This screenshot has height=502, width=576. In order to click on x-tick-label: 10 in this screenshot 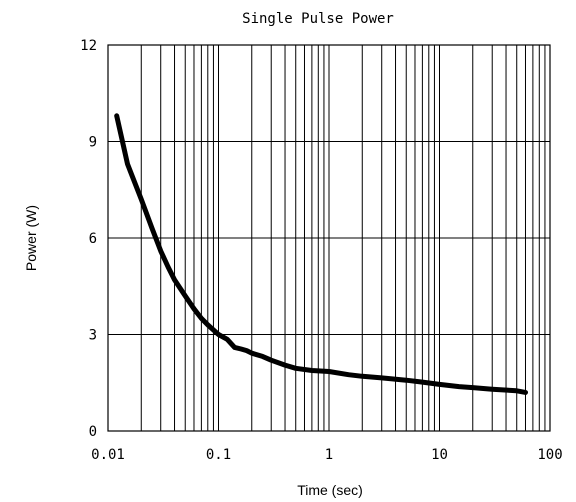, I will do `click(439, 455)`.